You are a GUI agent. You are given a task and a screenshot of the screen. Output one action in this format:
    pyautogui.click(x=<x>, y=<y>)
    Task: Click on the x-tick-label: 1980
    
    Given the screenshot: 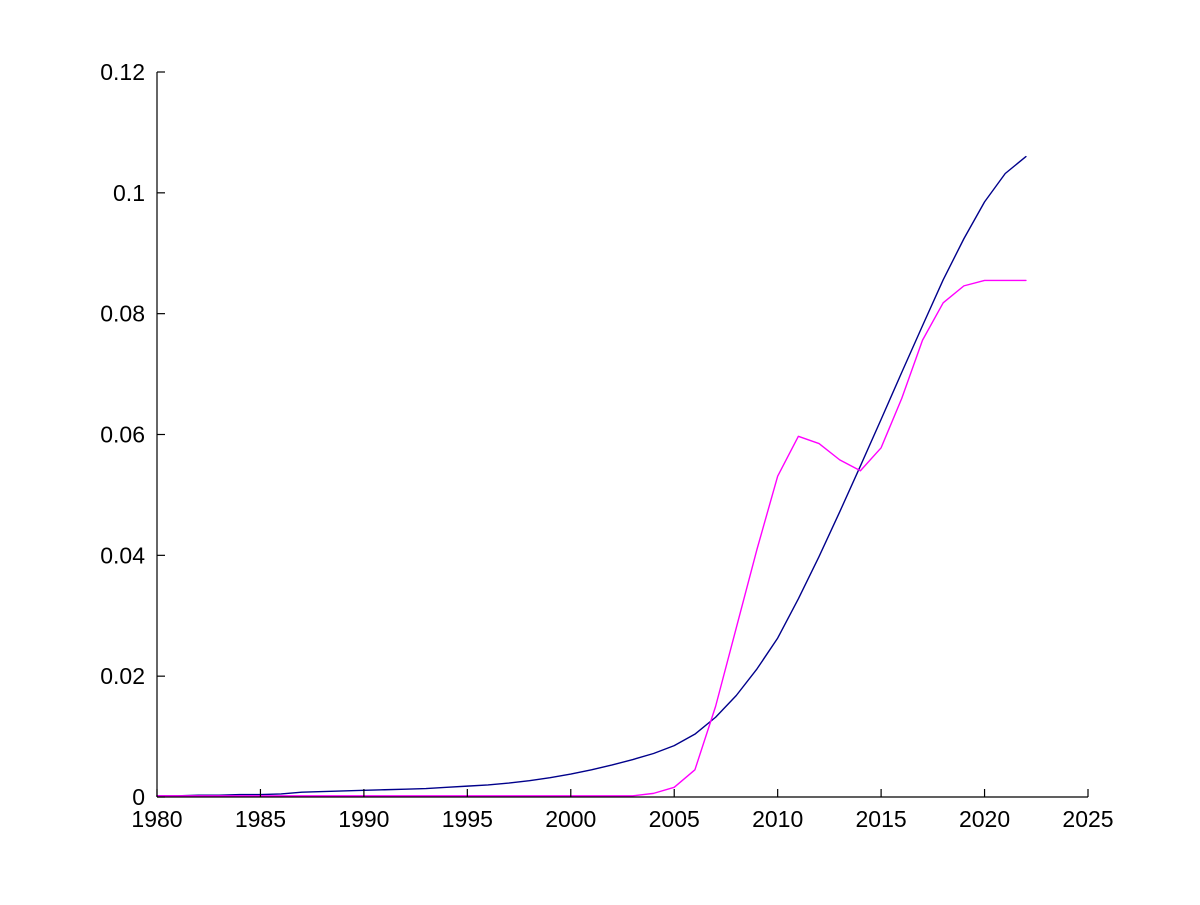 What is the action you would take?
    pyautogui.click(x=156, y=819)
    